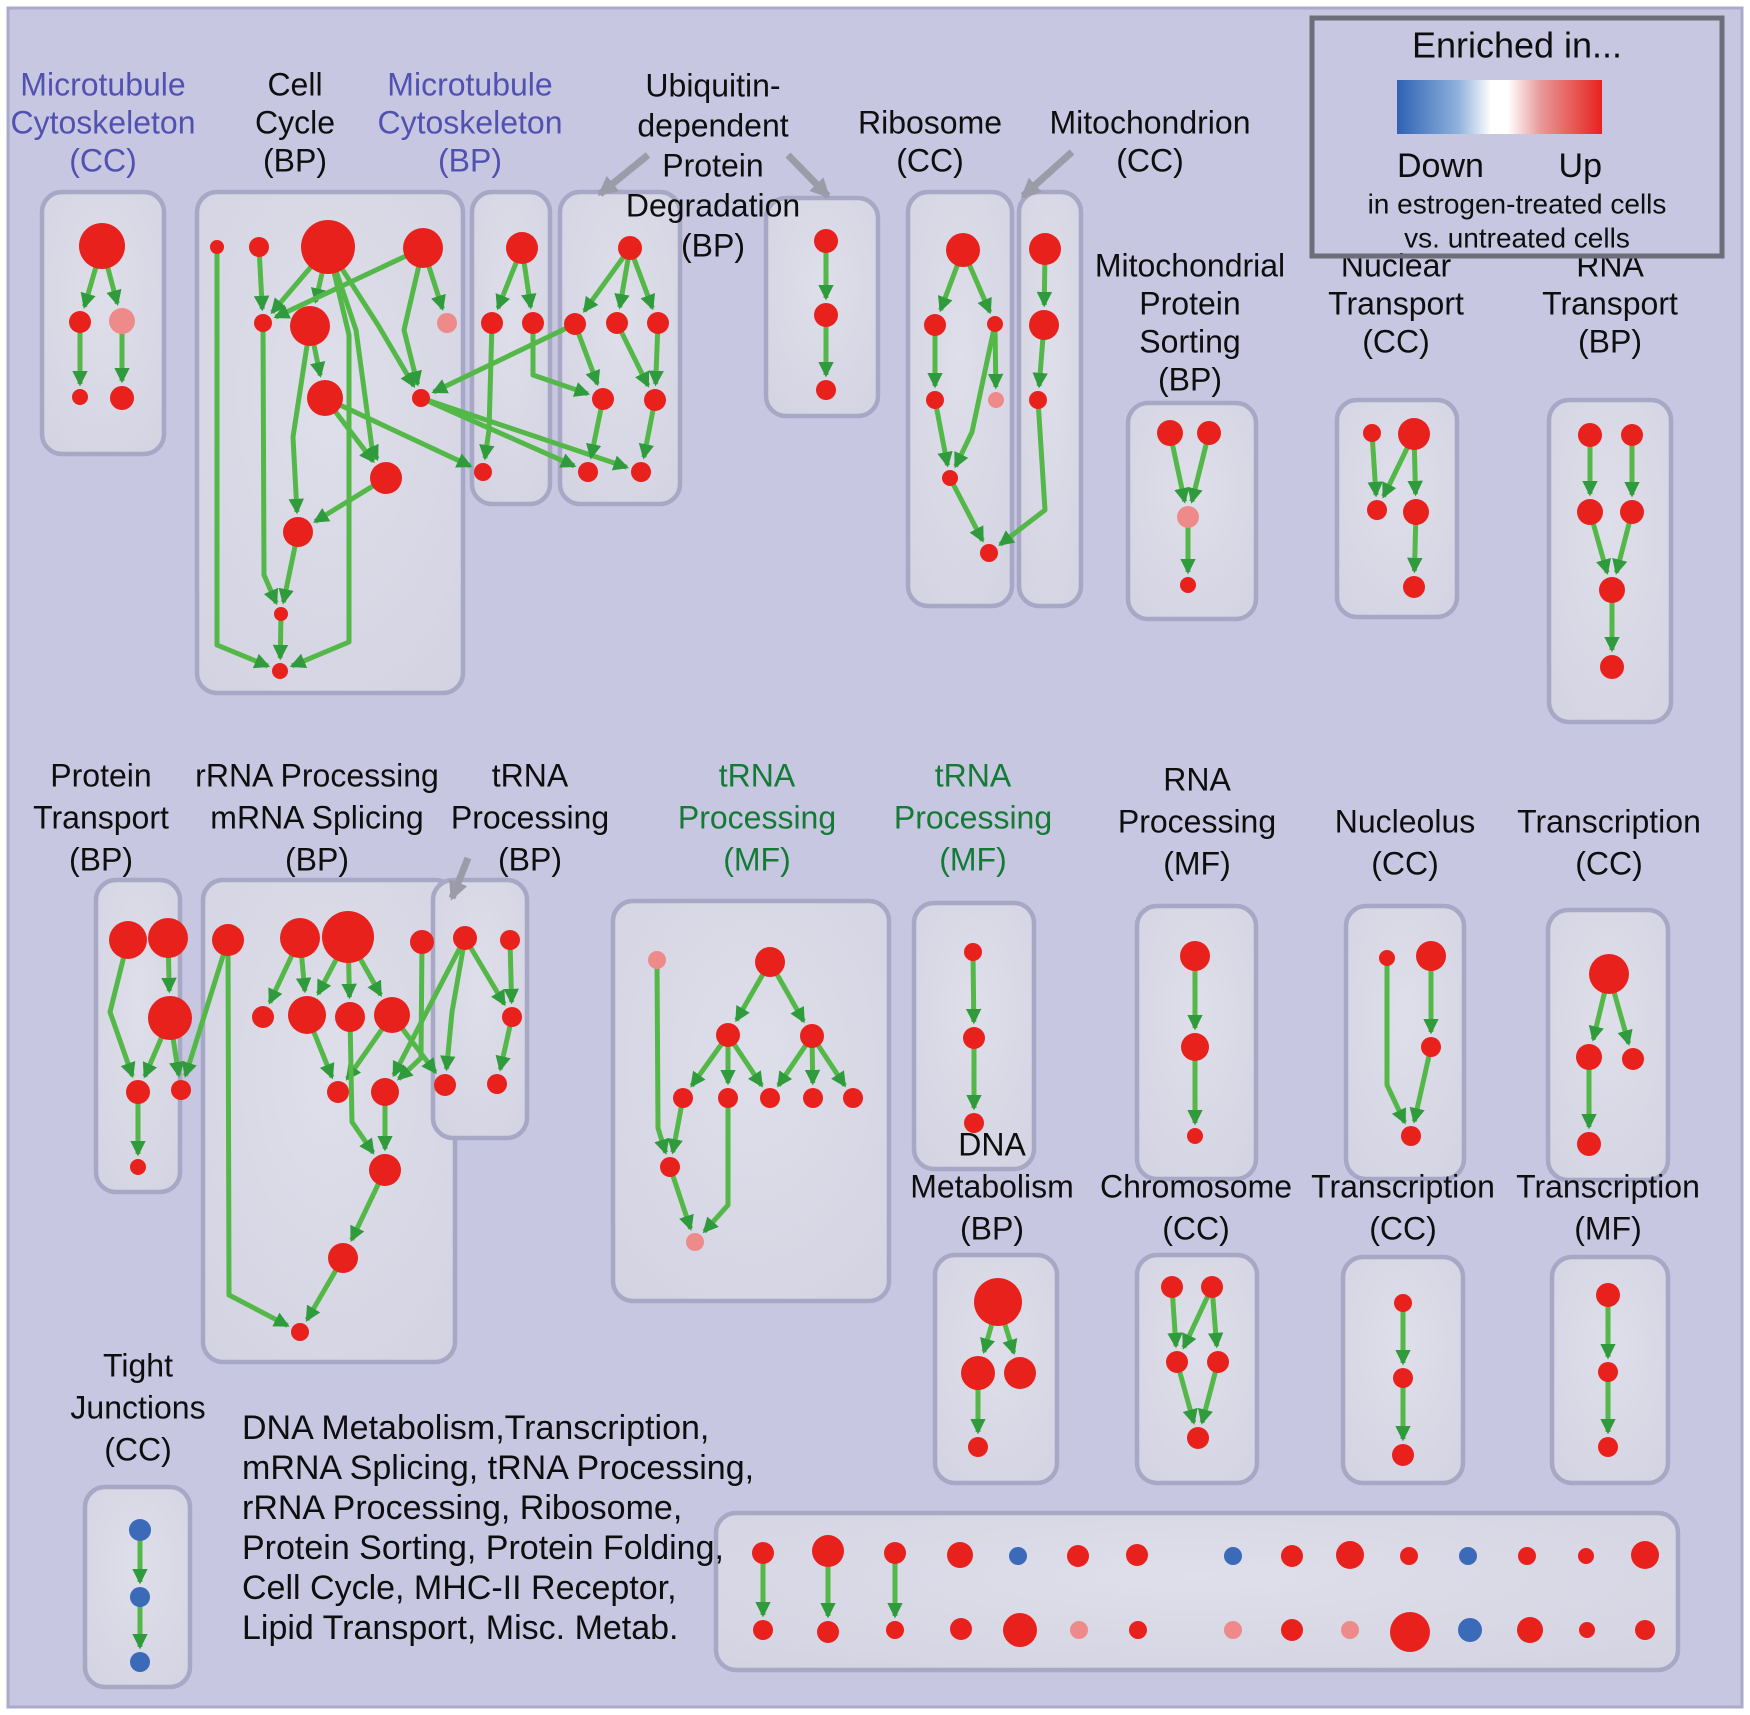 This screenshot has width=1750, height=1715. What do you see at coordinates (80, 322) in the screenshot?
I see `gene-set-node-a2` at bounding box center [80, 322].